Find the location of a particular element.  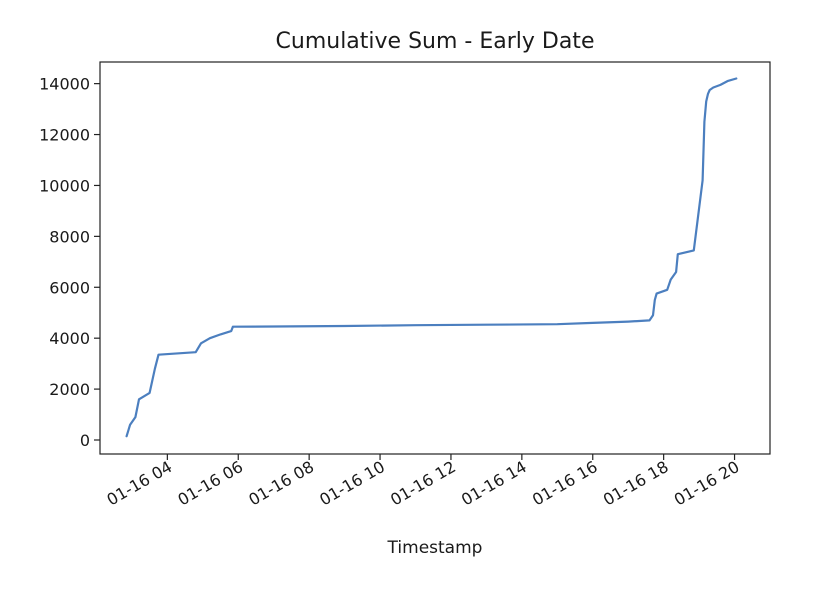

x-tick-label: 01-16 06 is located at coordinates (210, 483).